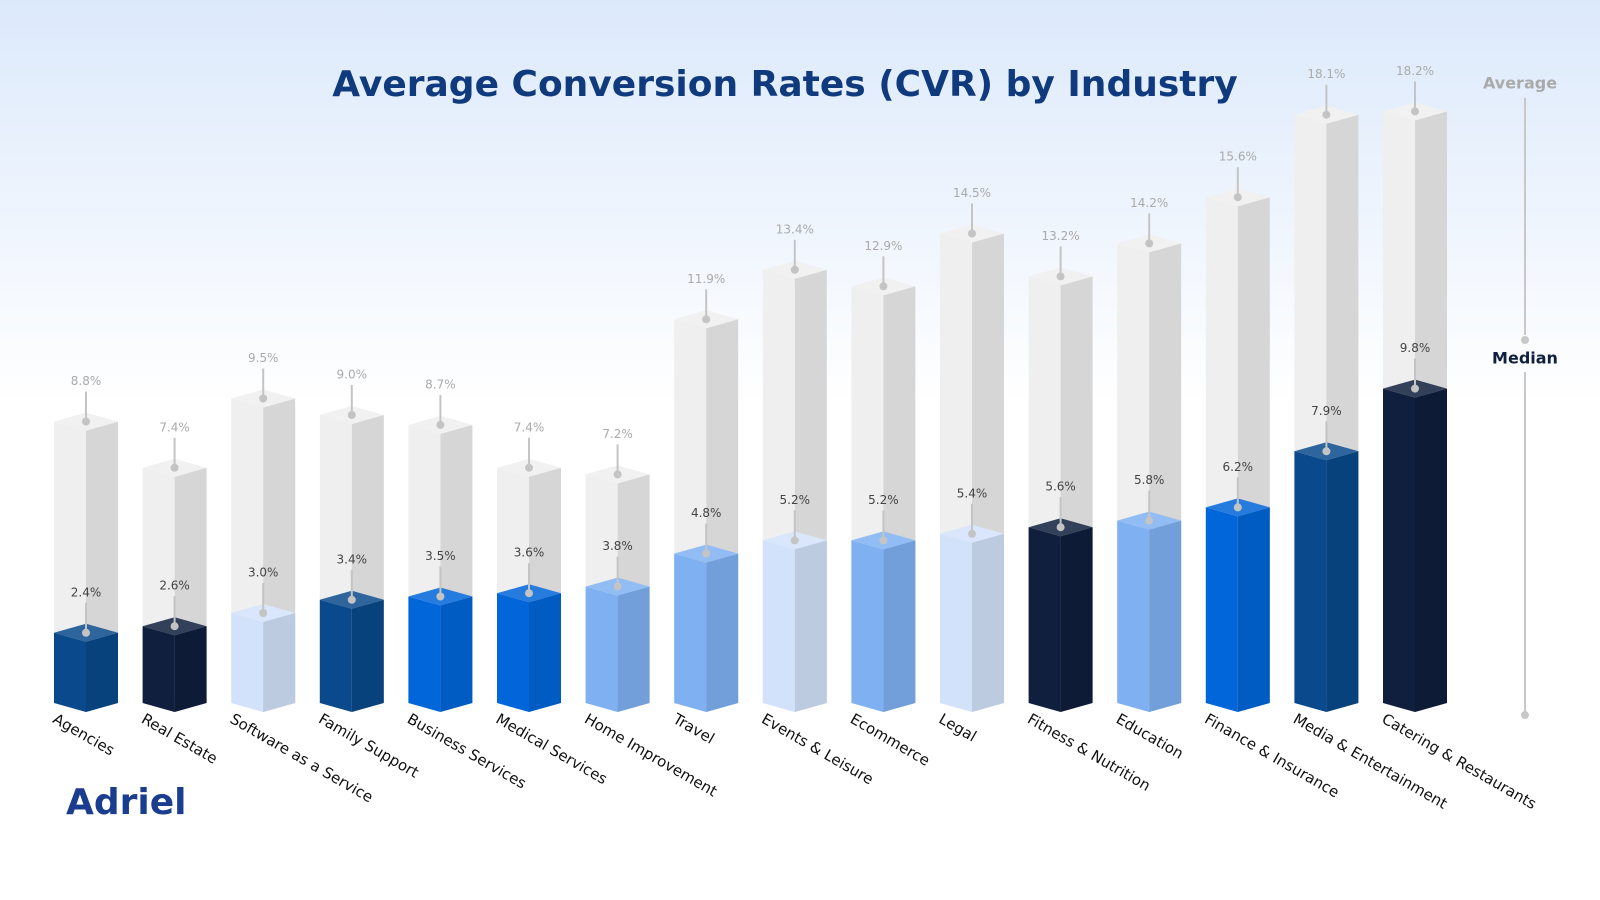  Describe the element at coordinates (440, 384) in the screenshot. I see `value-label: 8.7%` at that location.